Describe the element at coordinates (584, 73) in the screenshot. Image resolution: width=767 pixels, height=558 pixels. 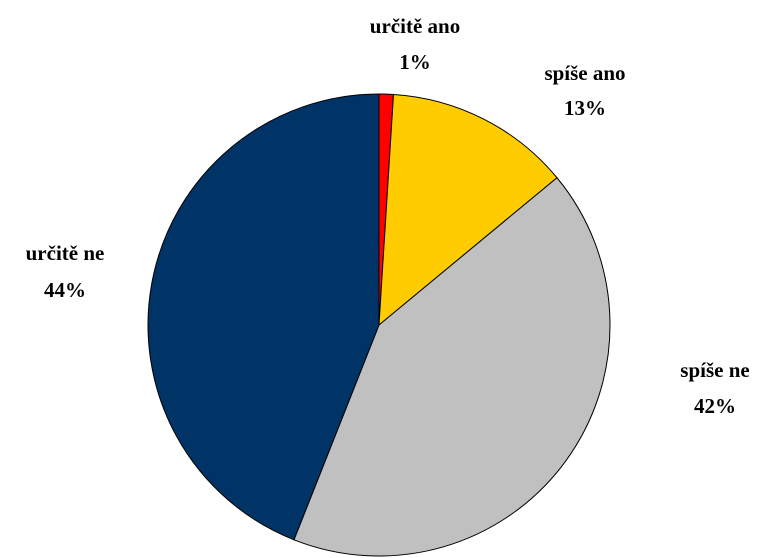
I see `category-label: spíše ano` at that location.